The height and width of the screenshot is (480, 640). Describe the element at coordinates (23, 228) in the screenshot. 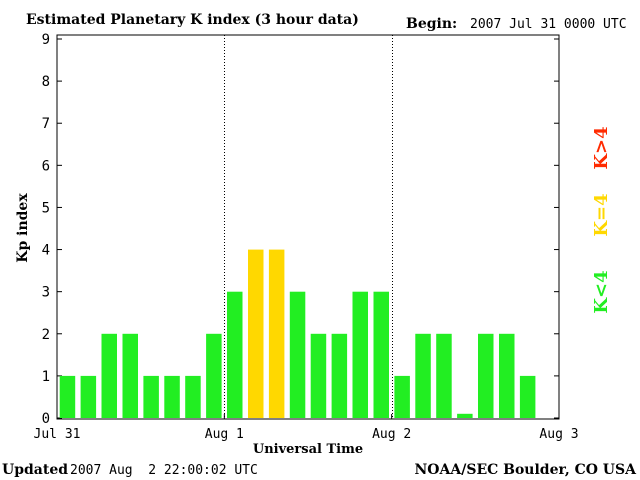

I see `y-axis-label: Kp index` at that location.